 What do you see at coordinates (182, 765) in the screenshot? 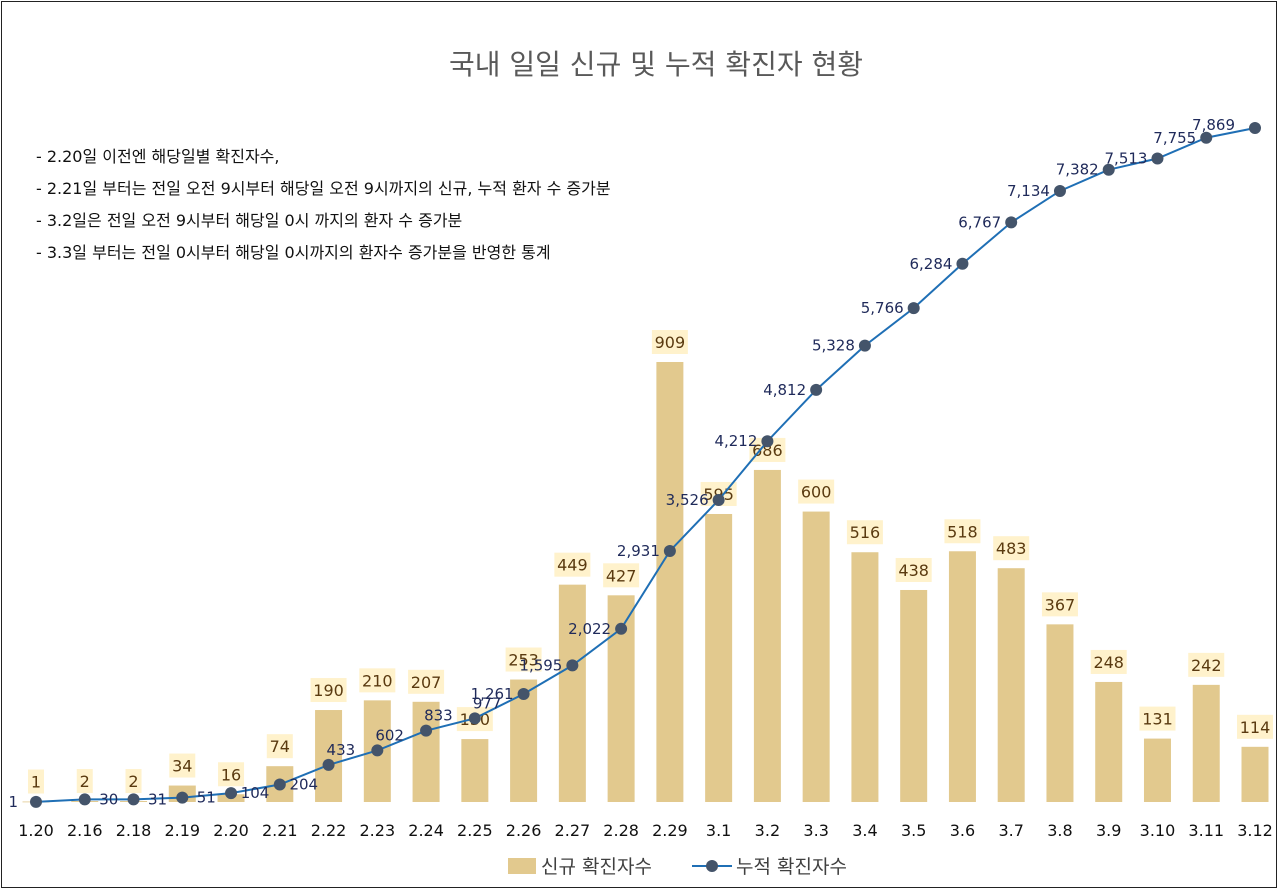
I see `bar-label-2.19: 34` at bounding box center [182, 765].